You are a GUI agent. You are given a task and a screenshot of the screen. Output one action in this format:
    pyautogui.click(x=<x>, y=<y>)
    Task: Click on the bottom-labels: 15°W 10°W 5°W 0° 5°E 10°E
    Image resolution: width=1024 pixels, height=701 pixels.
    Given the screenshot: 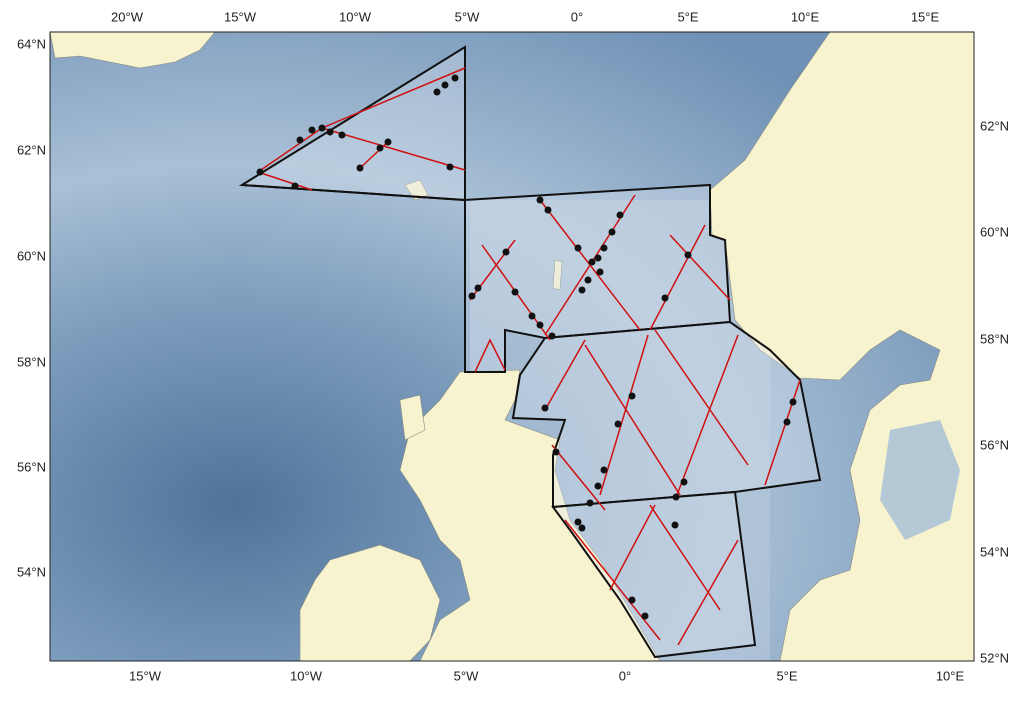 What is the action you would take?
    pyautogui.click(x=546, y=675)
    